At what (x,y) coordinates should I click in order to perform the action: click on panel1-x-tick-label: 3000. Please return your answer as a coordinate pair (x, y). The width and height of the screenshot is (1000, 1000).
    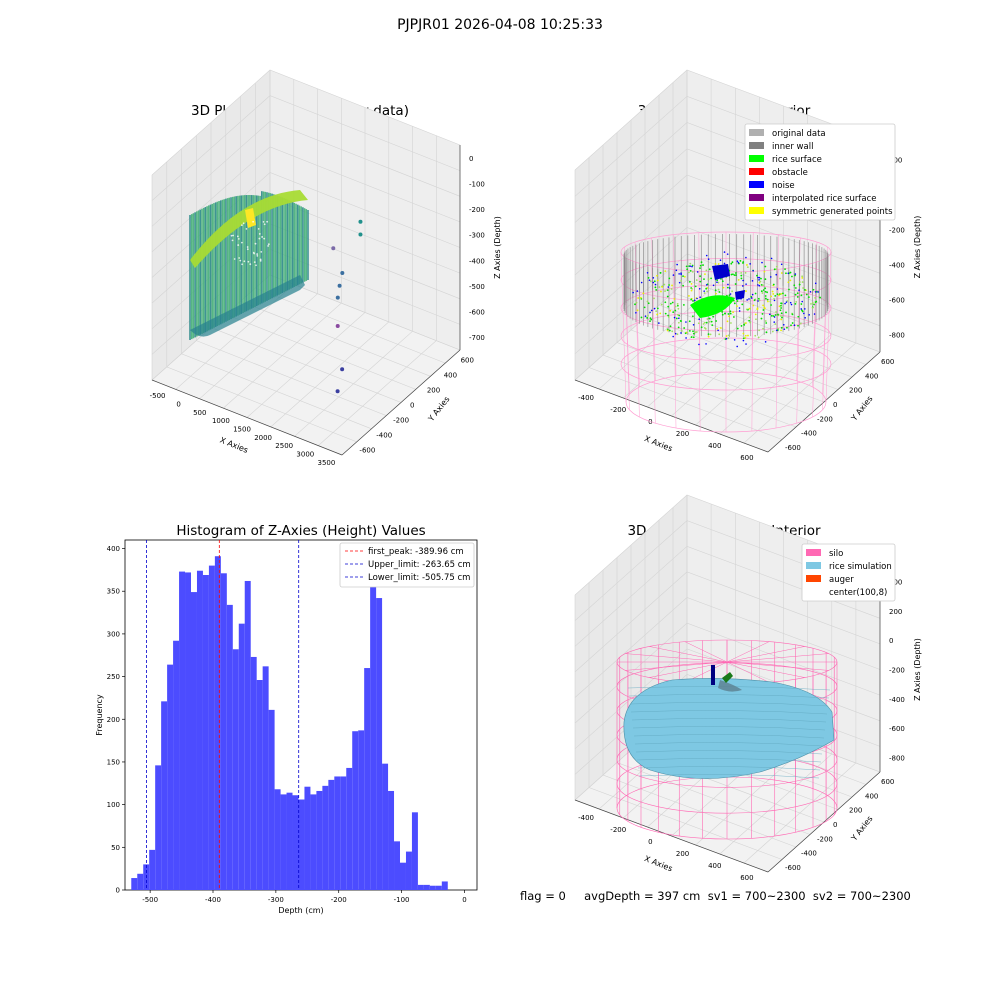
    Looking at the image, I should click on (305, 455).